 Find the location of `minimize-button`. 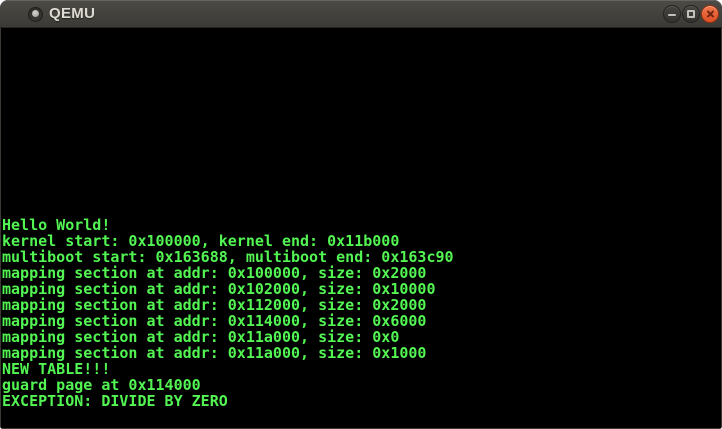

minimize-button is located at coordinates (672, 14).